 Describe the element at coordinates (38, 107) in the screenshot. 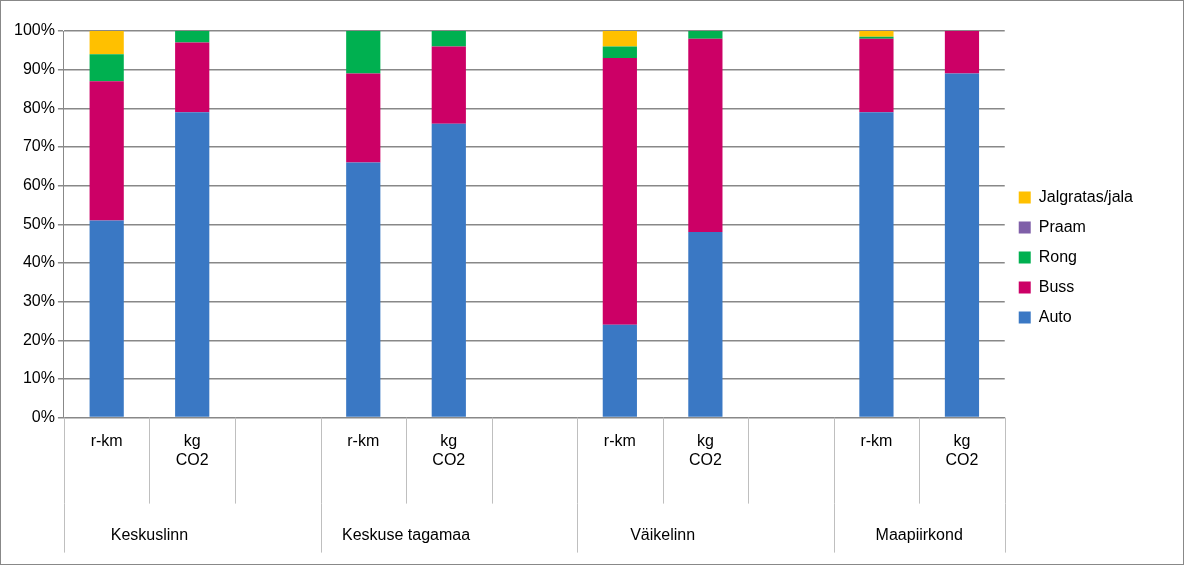

I see `y-tick-label: 80%` at that location.